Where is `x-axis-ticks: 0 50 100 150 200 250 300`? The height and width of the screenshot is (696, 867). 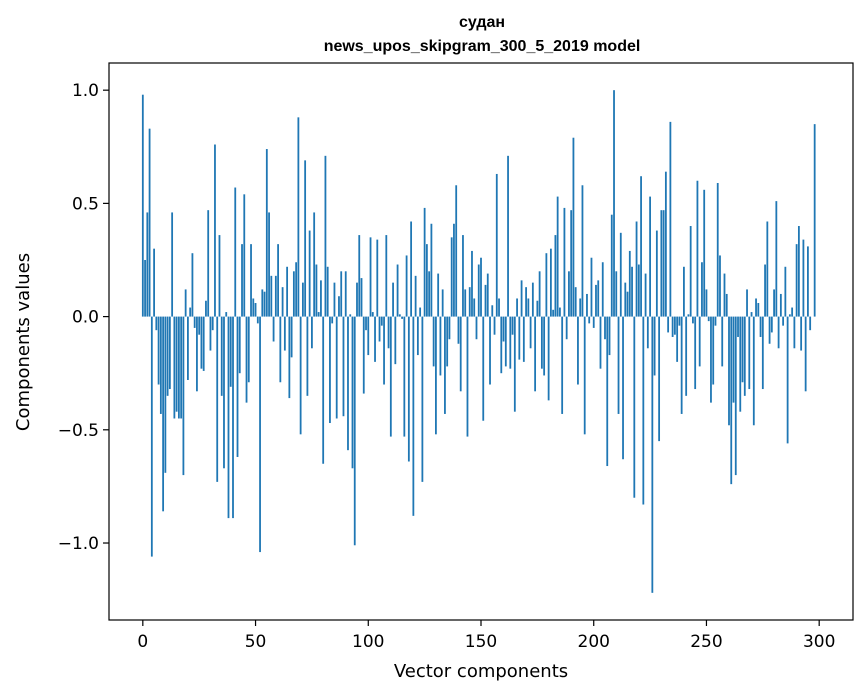
x-axis-ticks: 0 50 100 150 200 250 300 is located at coordinates (486, 636).